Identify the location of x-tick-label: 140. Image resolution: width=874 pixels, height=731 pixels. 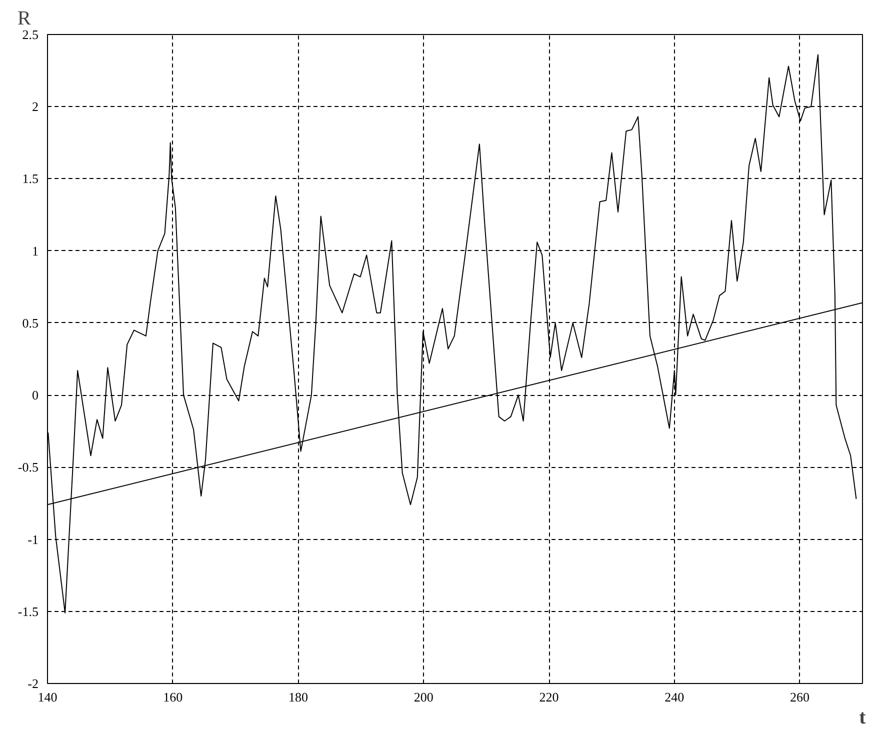
(48, 697).